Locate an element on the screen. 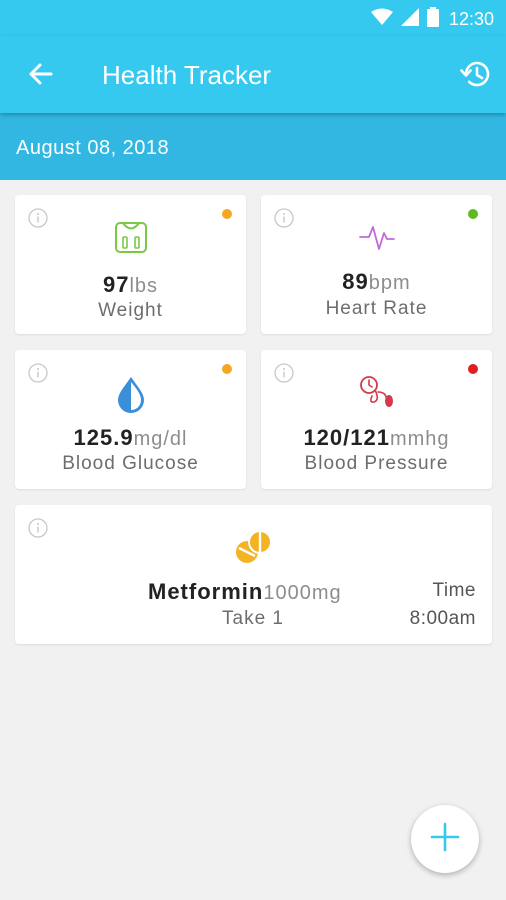 The image size is (506, 900). medication-dose: 1000mg is located at coordinates (302, 593).